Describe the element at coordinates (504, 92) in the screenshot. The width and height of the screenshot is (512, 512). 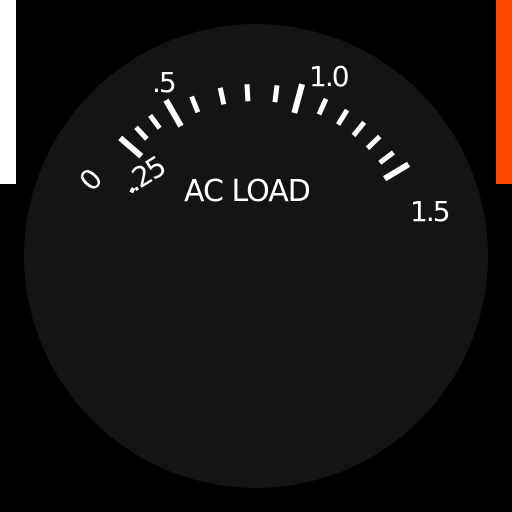
I see `right-indicator-bar` at that location.